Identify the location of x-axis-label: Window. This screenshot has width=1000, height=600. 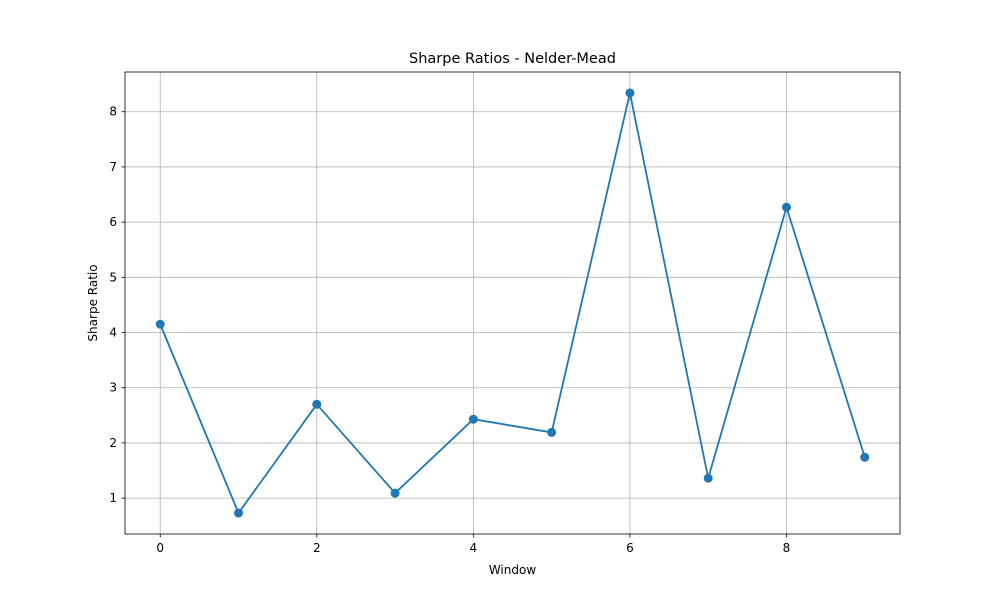
(513, 570).